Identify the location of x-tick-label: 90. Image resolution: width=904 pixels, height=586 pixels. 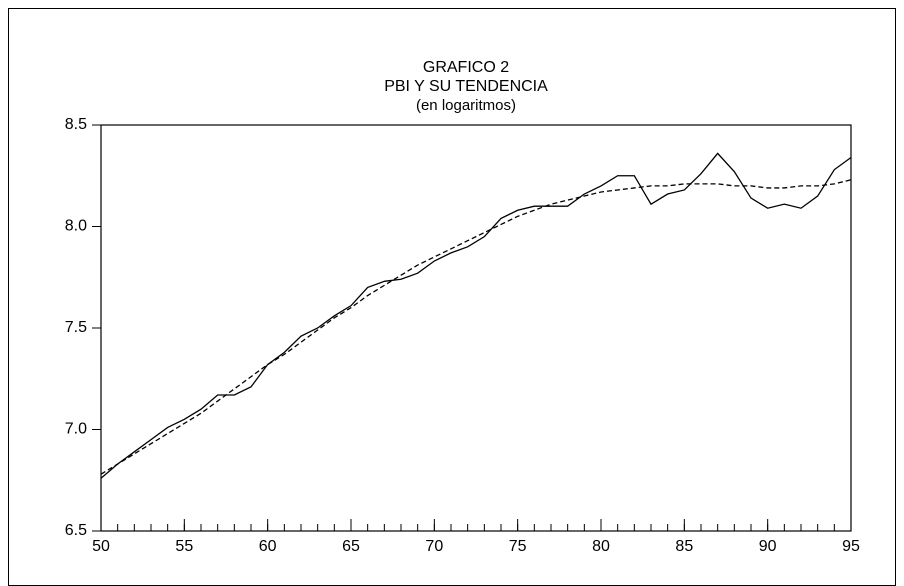
(768, 546).